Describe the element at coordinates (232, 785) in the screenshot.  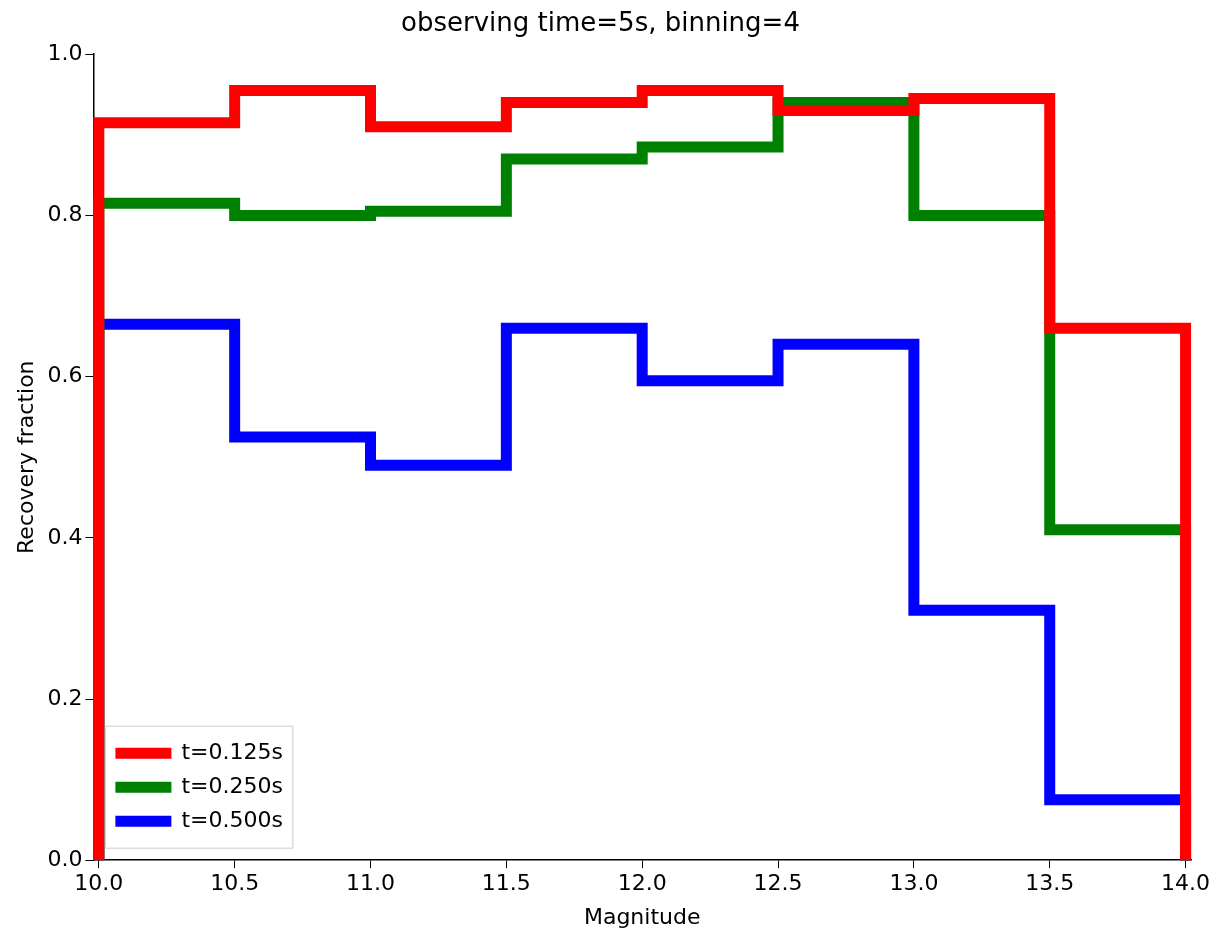
I see `legend-label: t=0.250s` at that location.